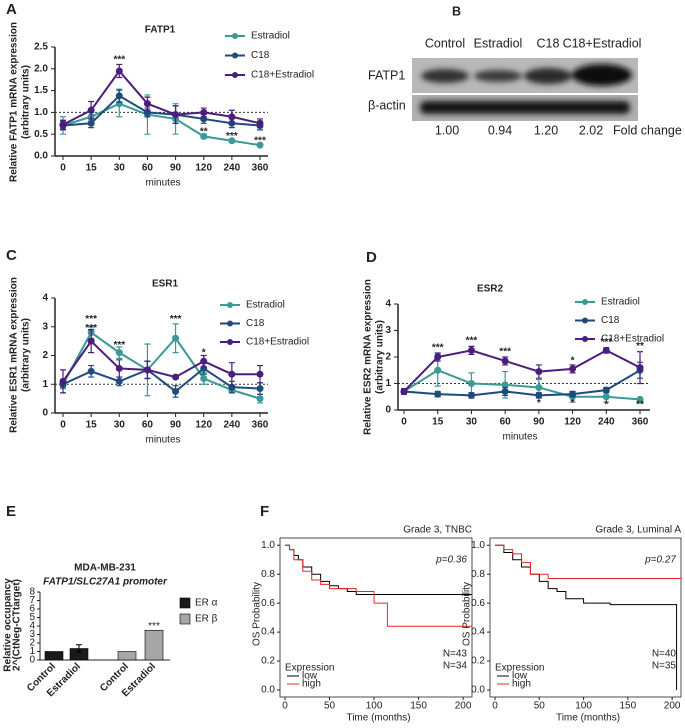  What do you see at coordinates (546, 130) in the screenshot?
I see `fold-change: 1.20` at bounding box center [546, 130].